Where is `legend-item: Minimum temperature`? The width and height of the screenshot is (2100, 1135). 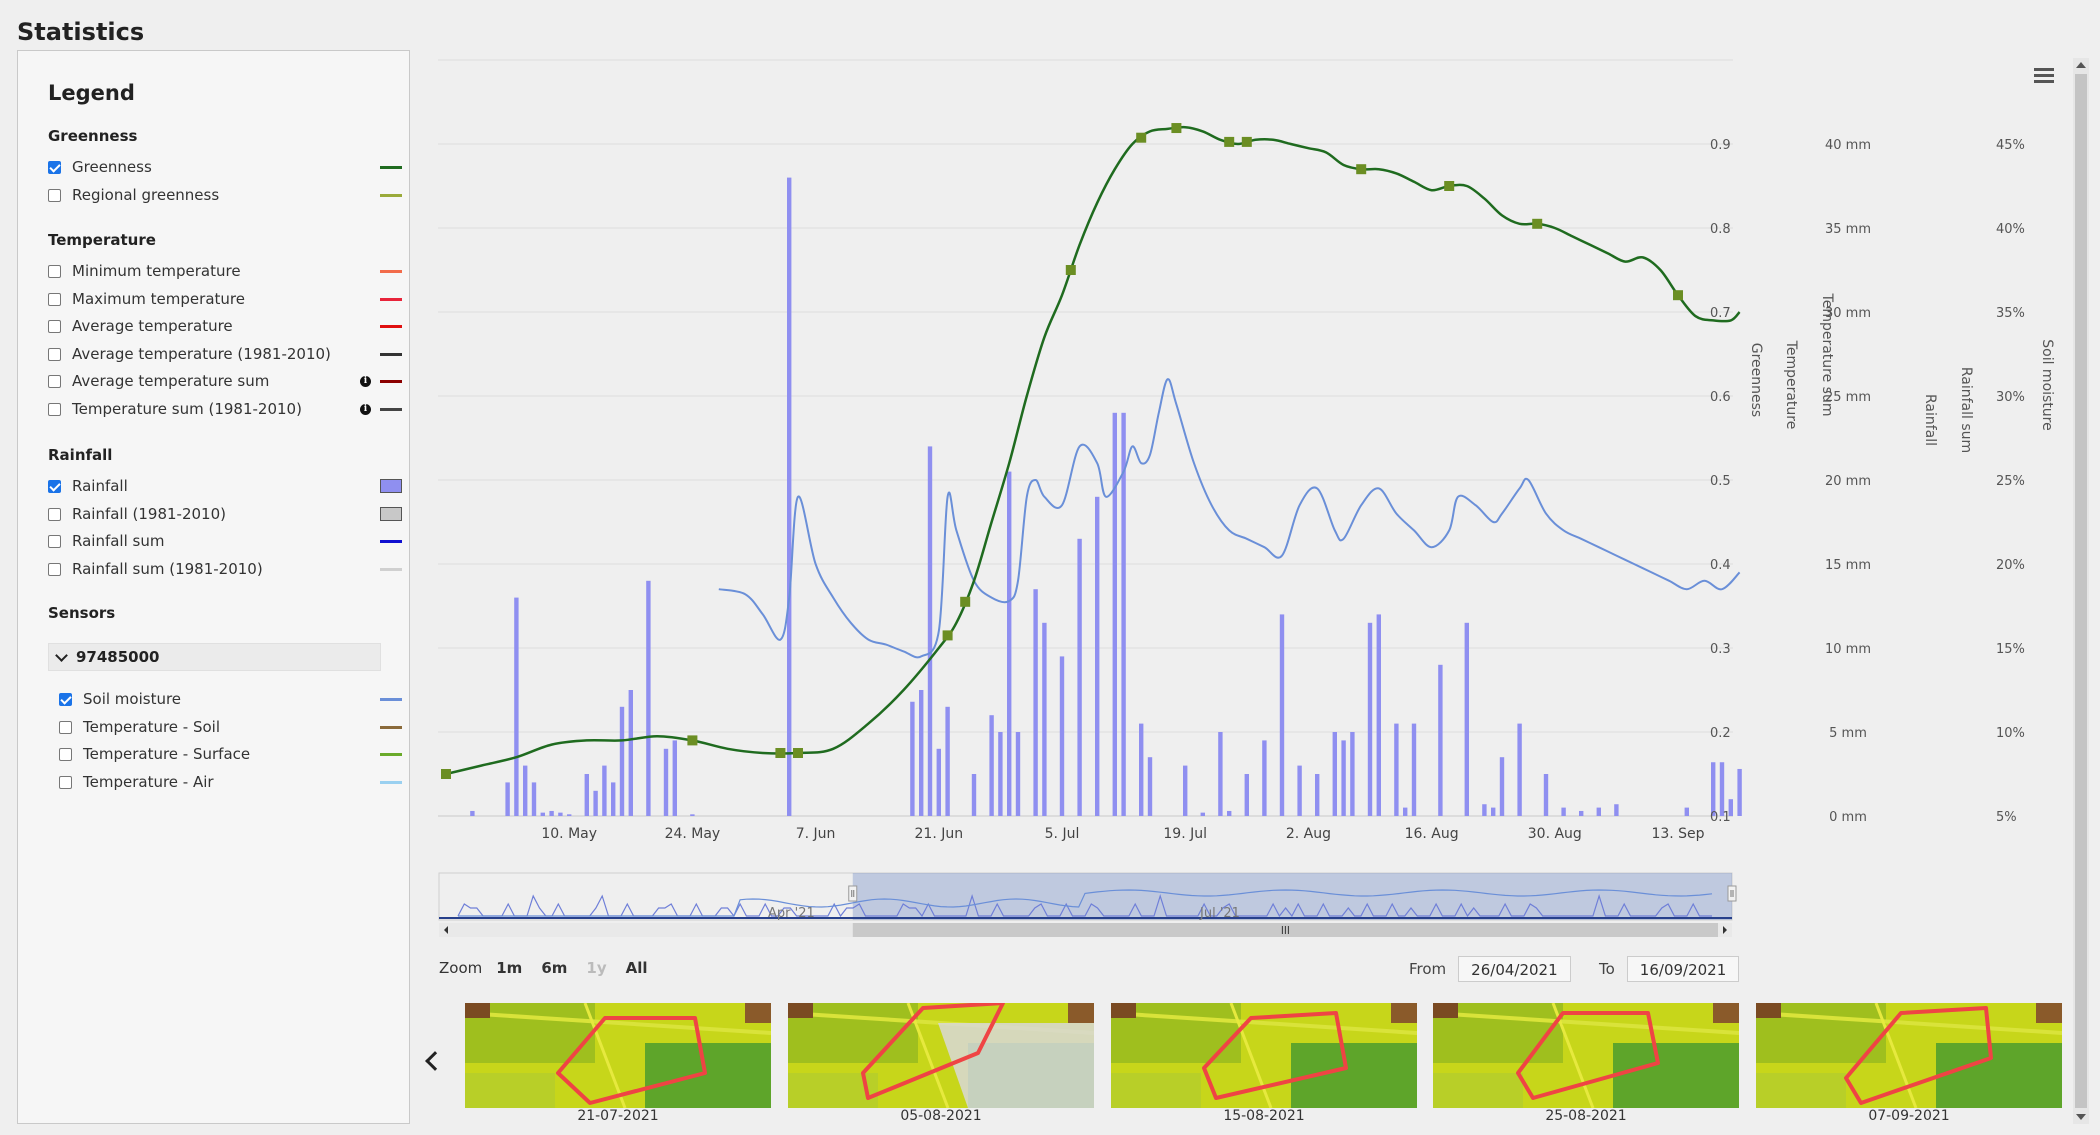 legend-item: Minimum temperature is located at coordinates (225, 271).